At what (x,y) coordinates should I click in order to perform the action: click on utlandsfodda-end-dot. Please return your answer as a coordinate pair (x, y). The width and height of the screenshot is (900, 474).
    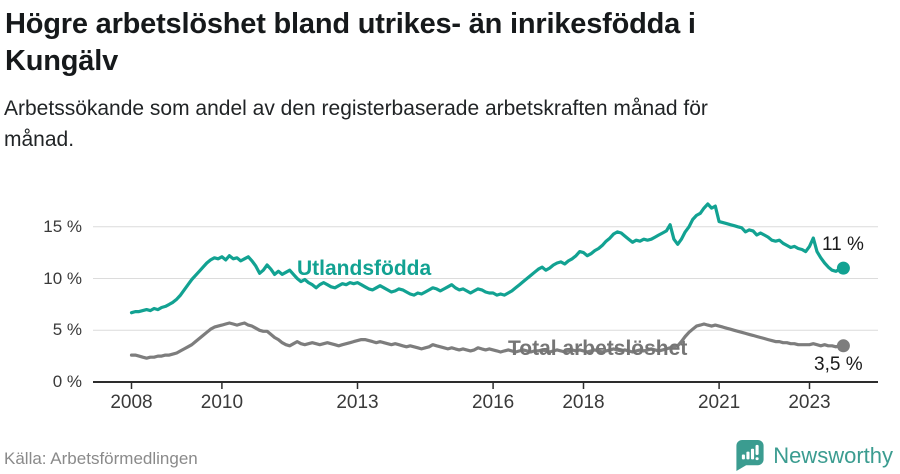
    Looking at the image, I should click on (843, 268).